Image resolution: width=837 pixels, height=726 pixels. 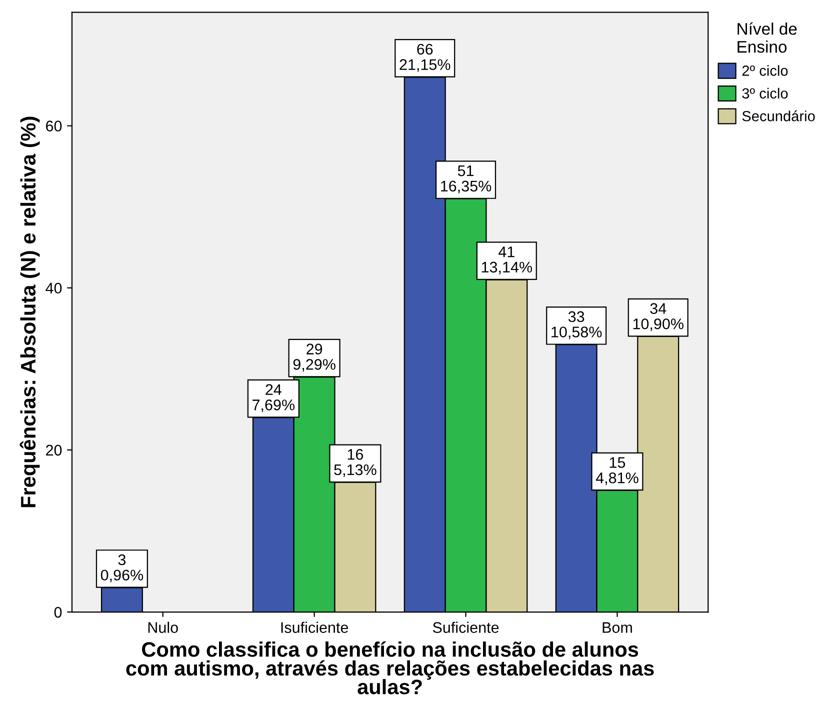 I want to click on y-tick-label: 0, so click(x=58, y=612).